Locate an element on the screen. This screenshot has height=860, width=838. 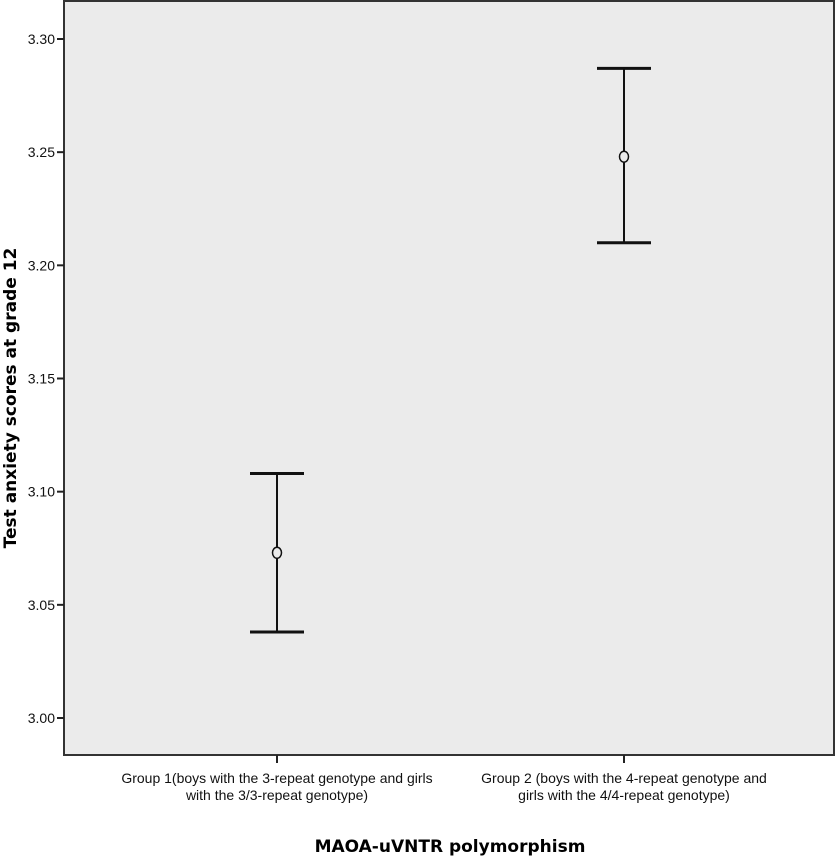
y-tick-label: 3.10 is located at coordinates (41, 492).